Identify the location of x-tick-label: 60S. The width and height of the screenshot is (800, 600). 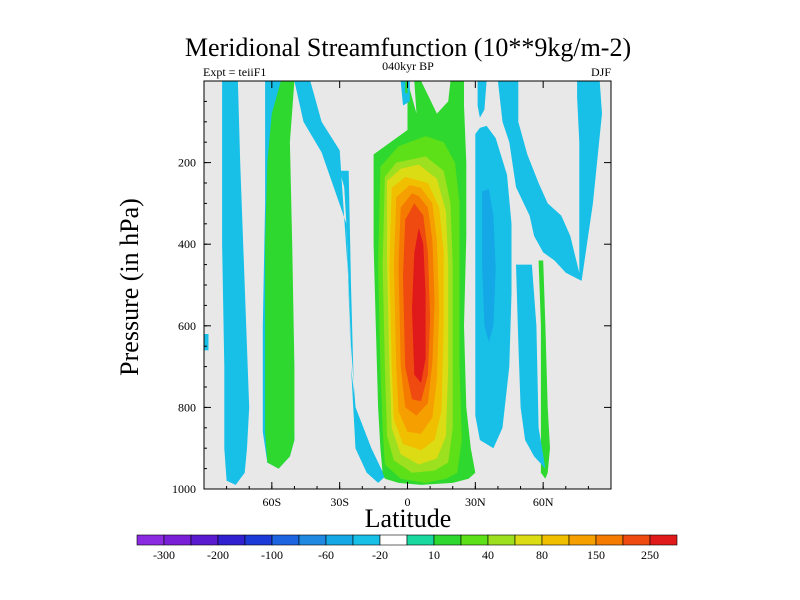
(271, 502).